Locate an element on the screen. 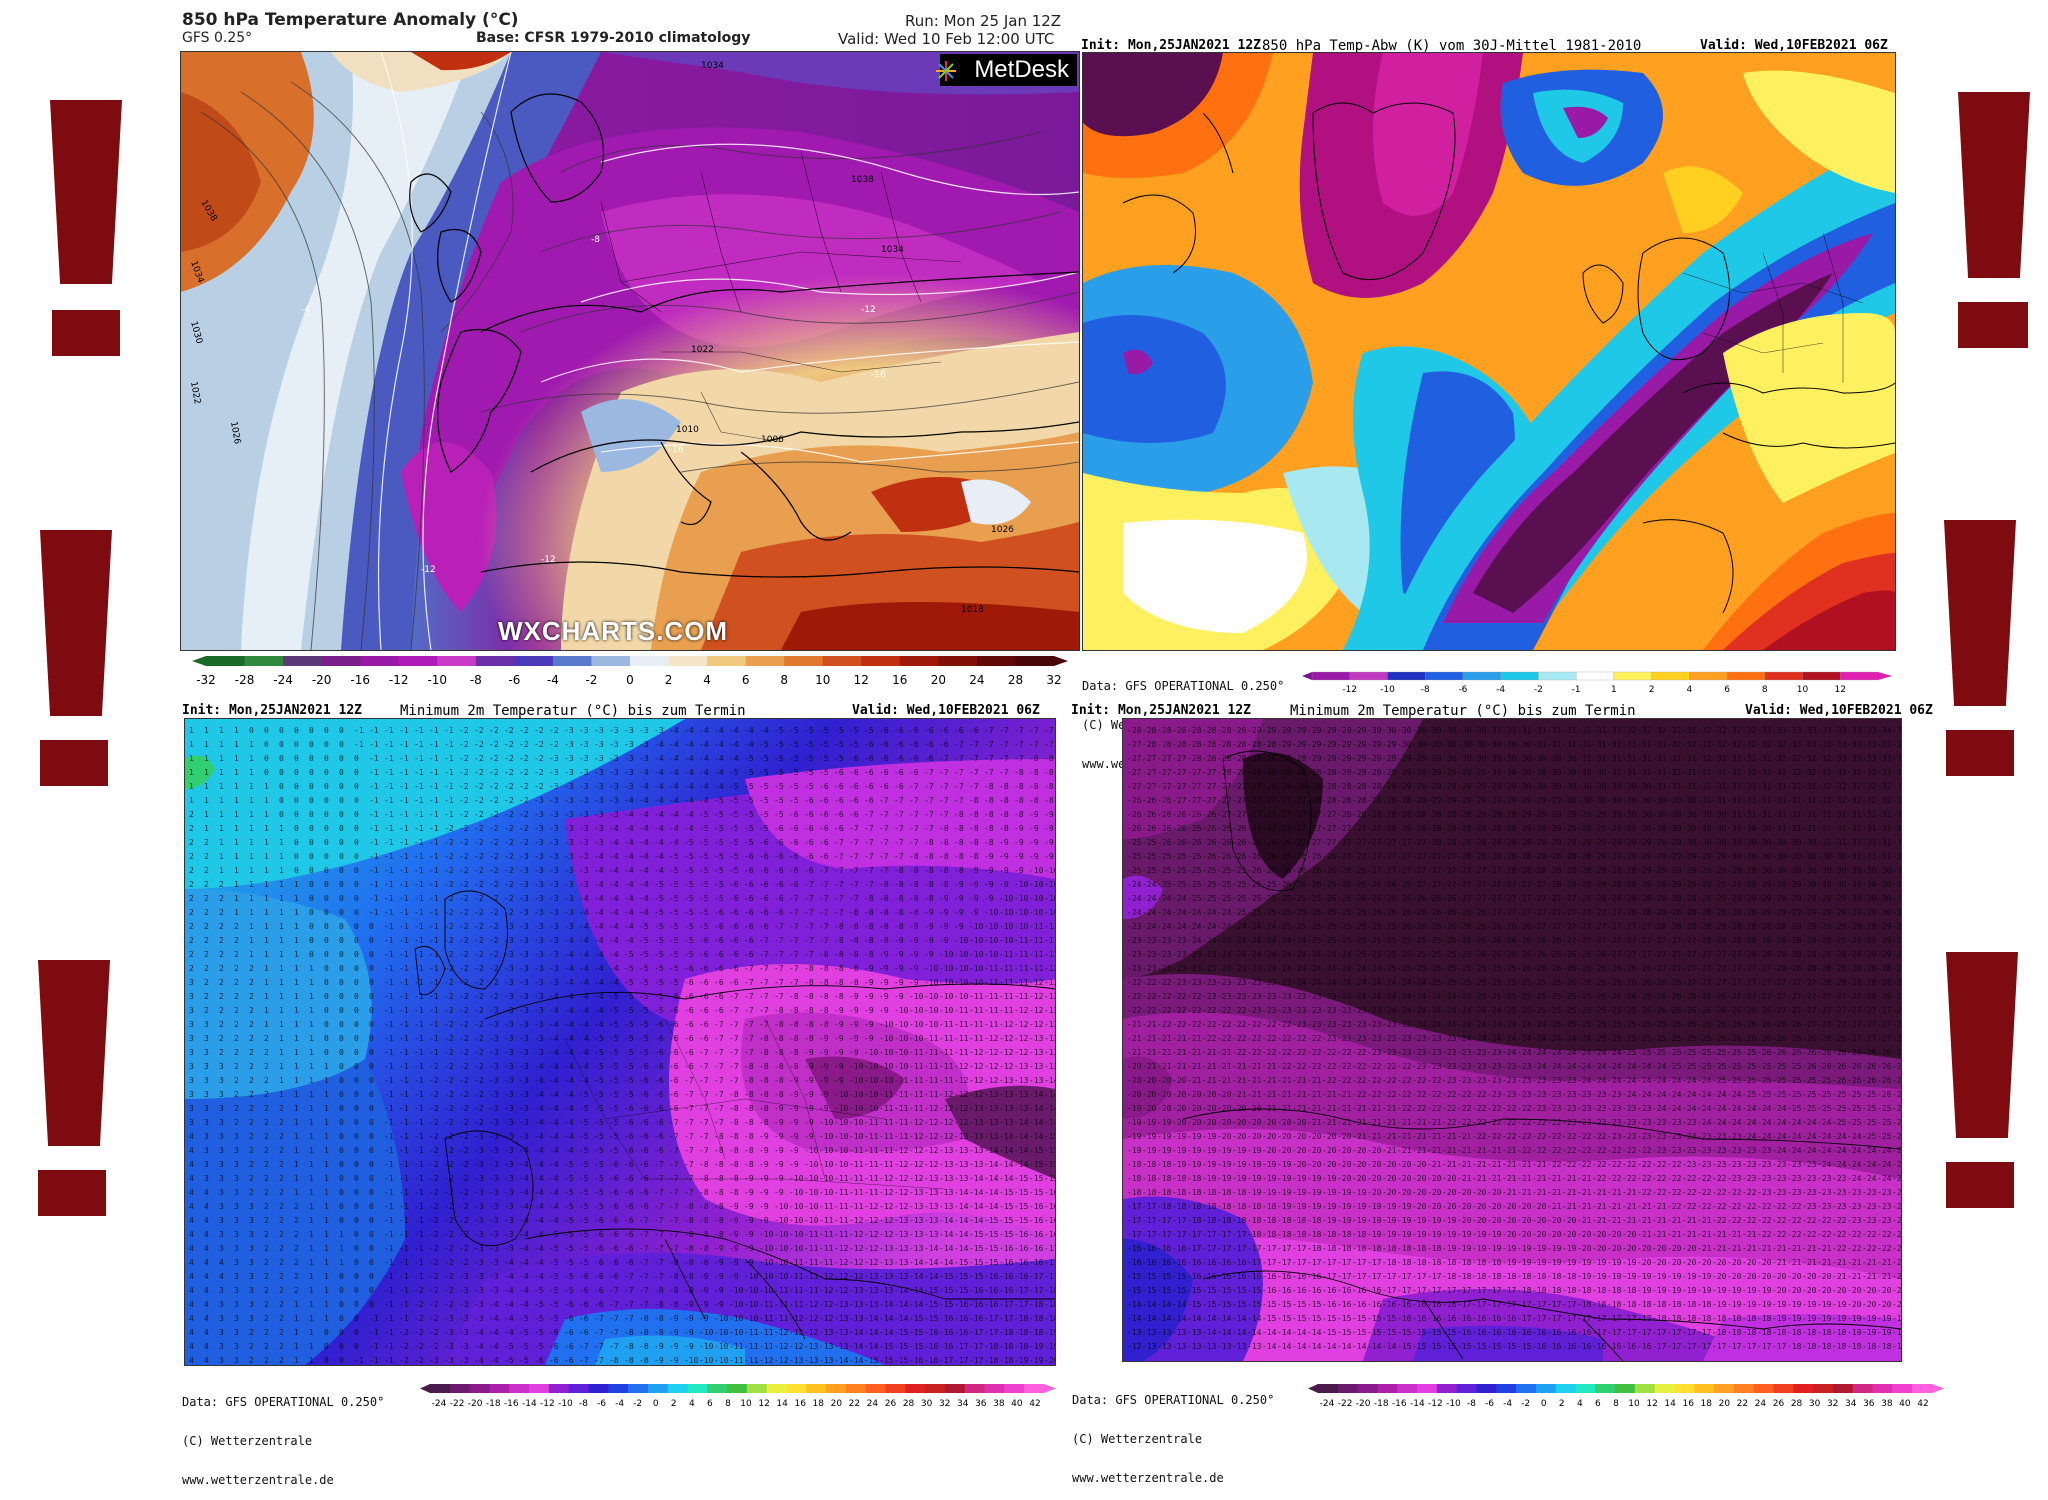  grid-value: 2 is located at coordinates (281, 1122).